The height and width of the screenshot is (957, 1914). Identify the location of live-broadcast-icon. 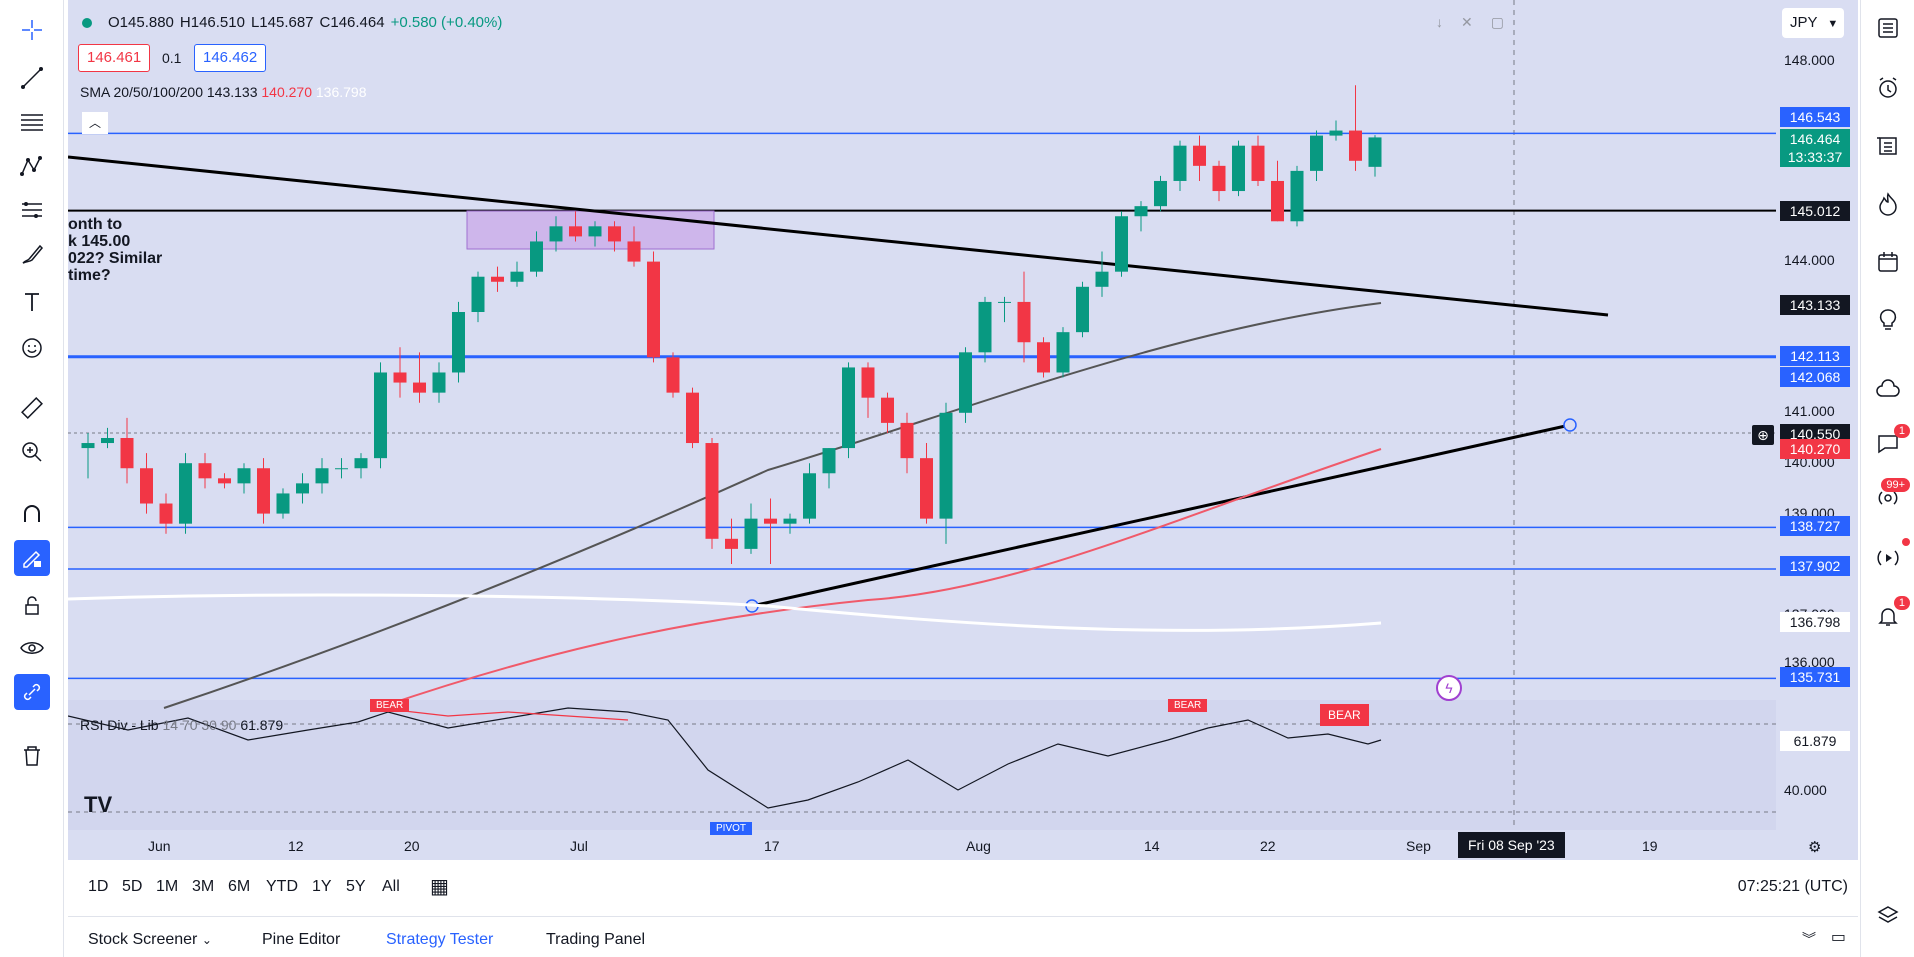
(1891, 556).